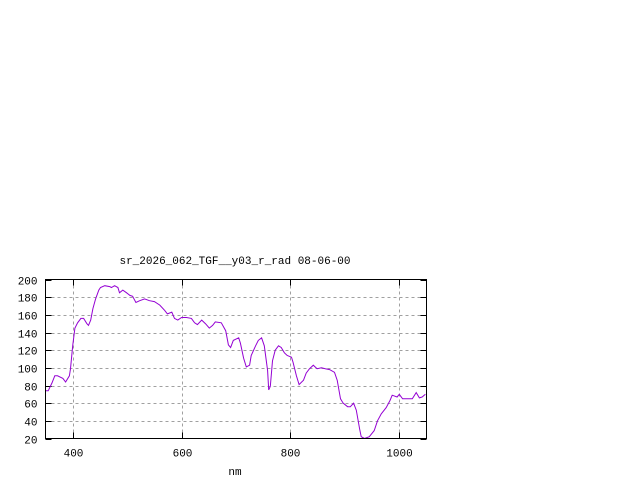 This screenshot has width=640, height=480. What do you see at coordinates (74, 455) in the screenshot?
I see `x-tick-label: 400` at bounding box center [74, 455].